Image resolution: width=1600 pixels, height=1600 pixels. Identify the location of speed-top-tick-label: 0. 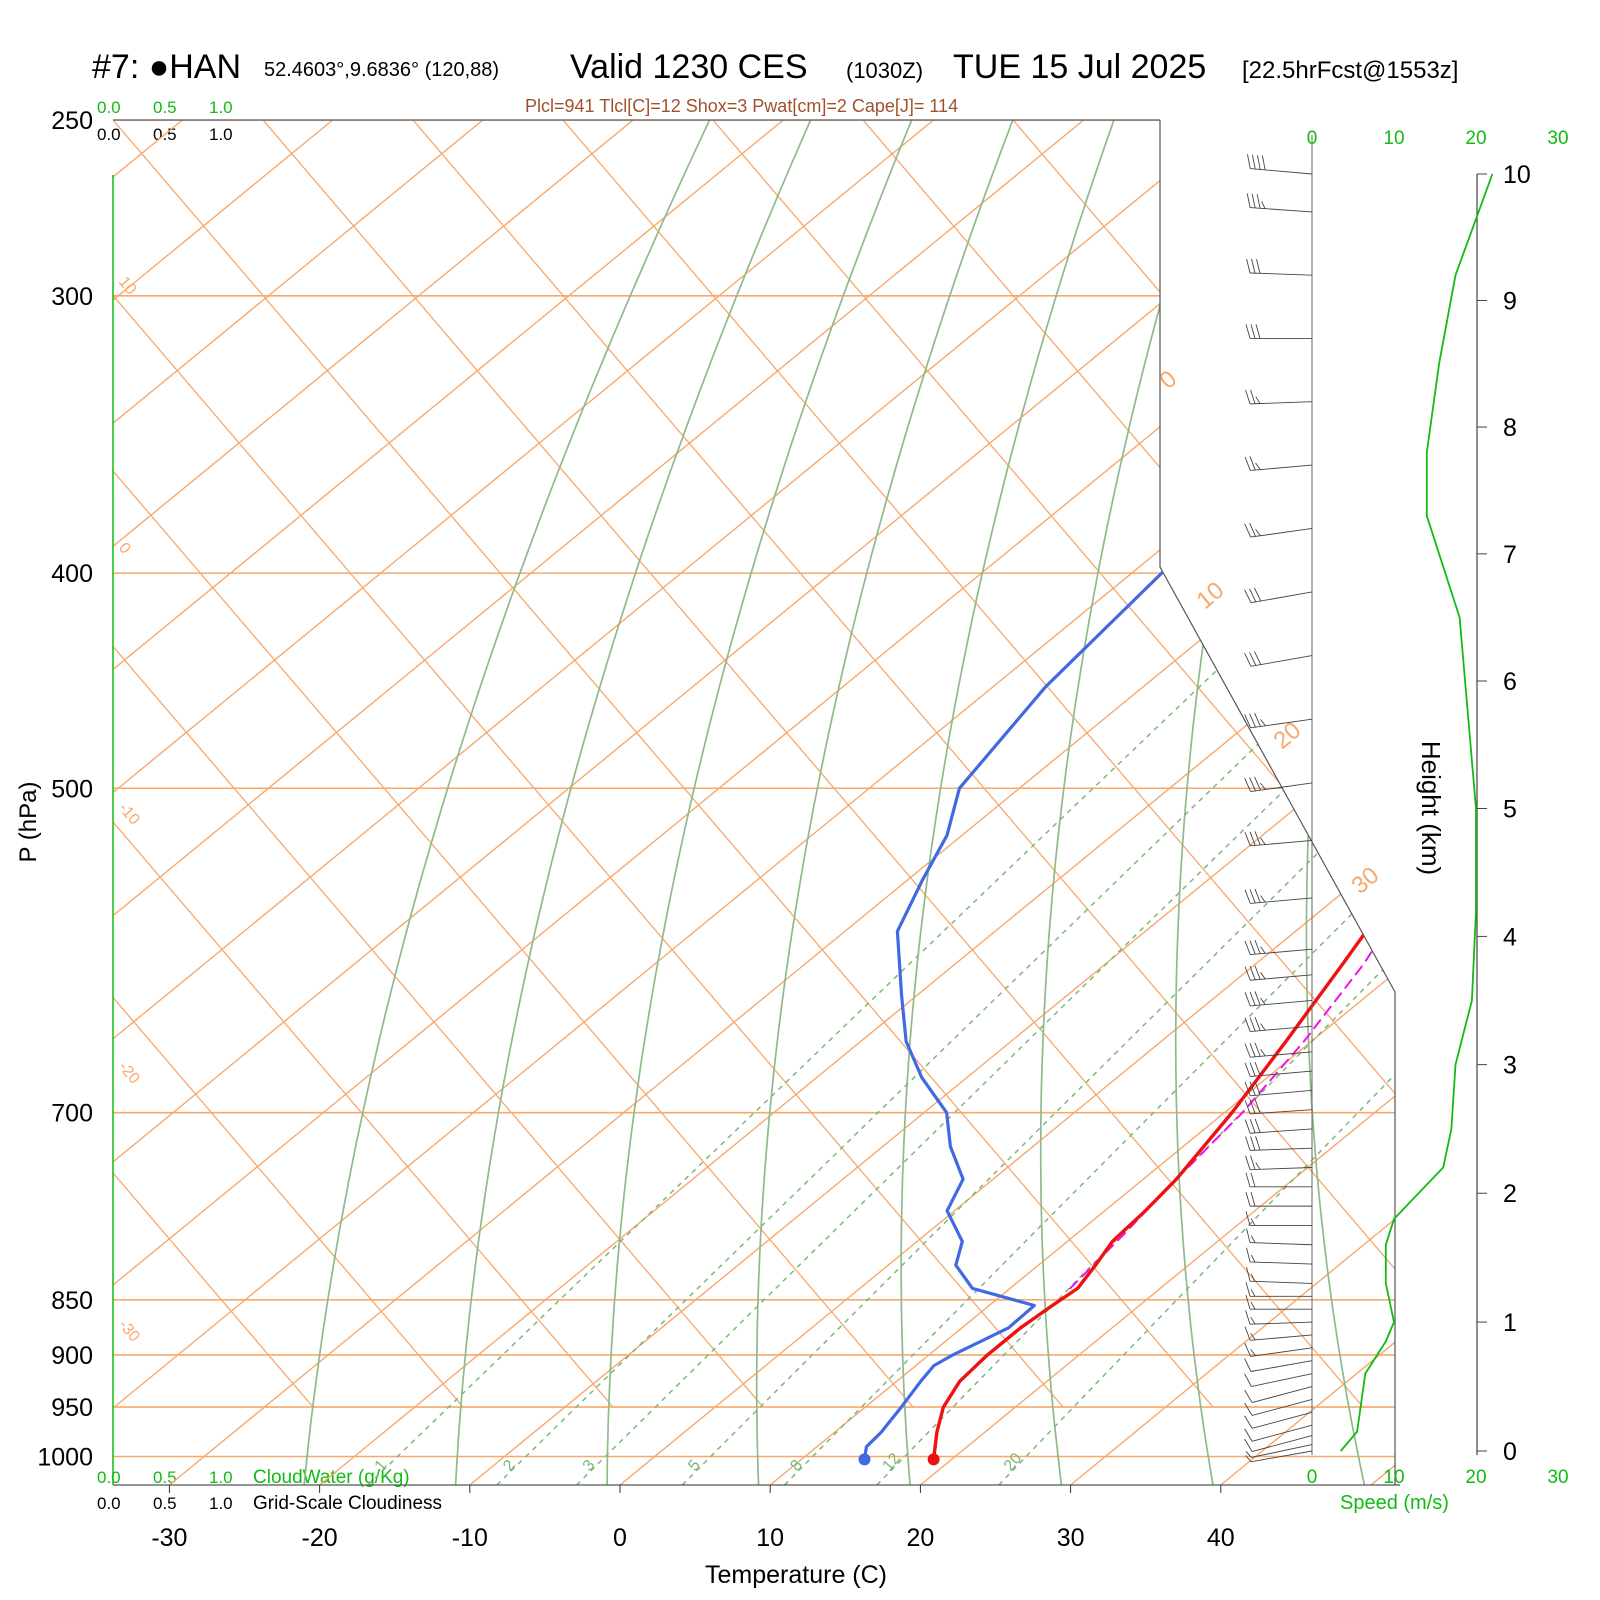
(1312, 138).